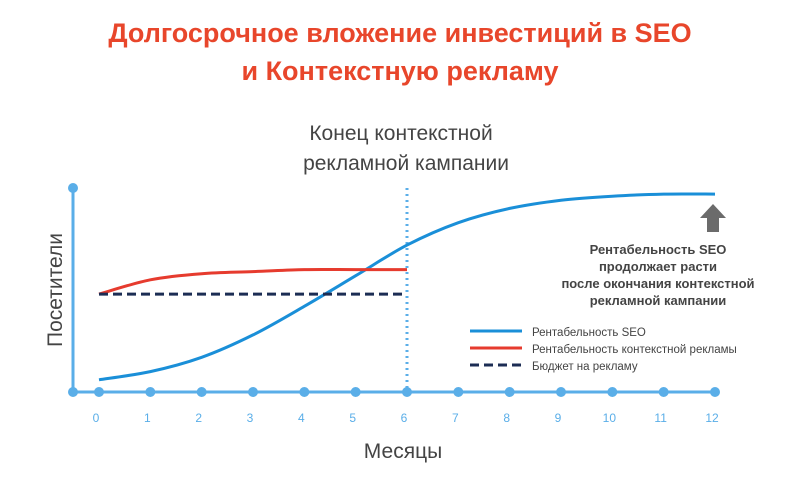  I want to click on y-axis-top-dot, so click(73, 188).